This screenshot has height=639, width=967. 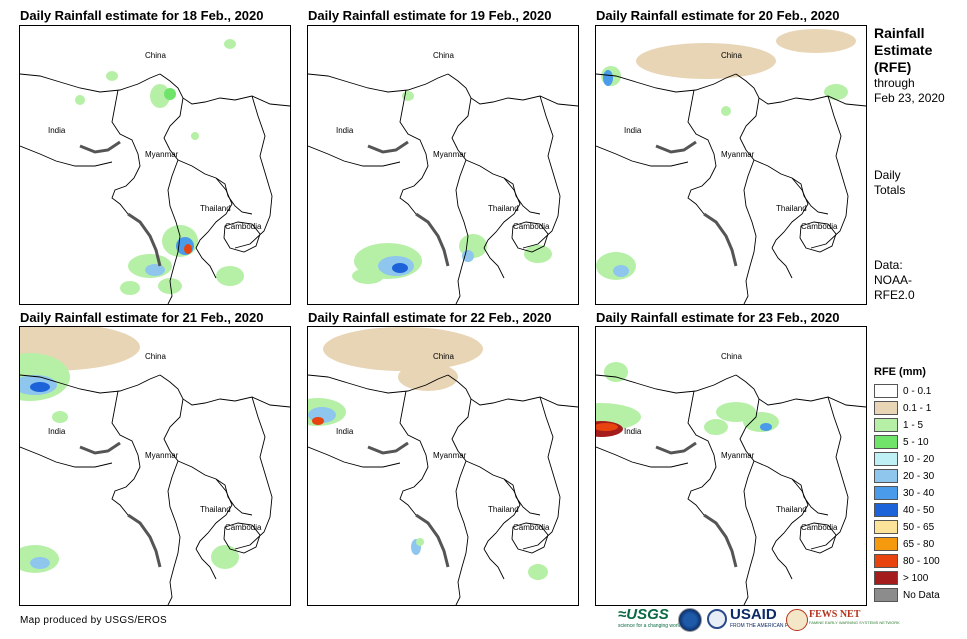 I want to click on legend-item: 30 - 40, so click(x=907, y=493).